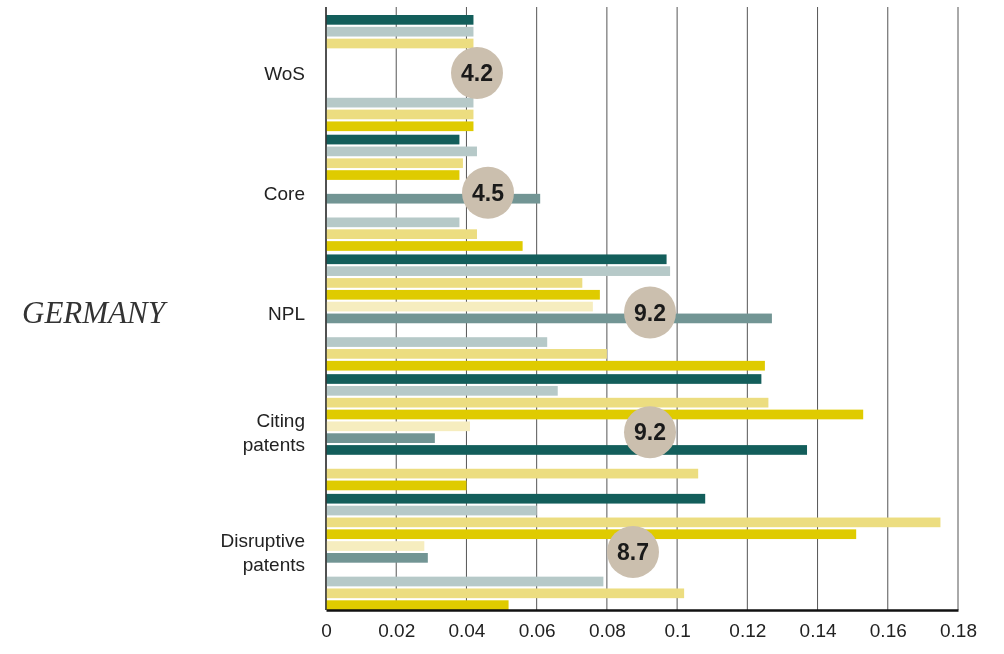 The image size is (1004, 654). What do you see at coordinates (397, 631) in the screenshot?
I see `x-tick-label: 0.02` at bounding box center [397, 631].